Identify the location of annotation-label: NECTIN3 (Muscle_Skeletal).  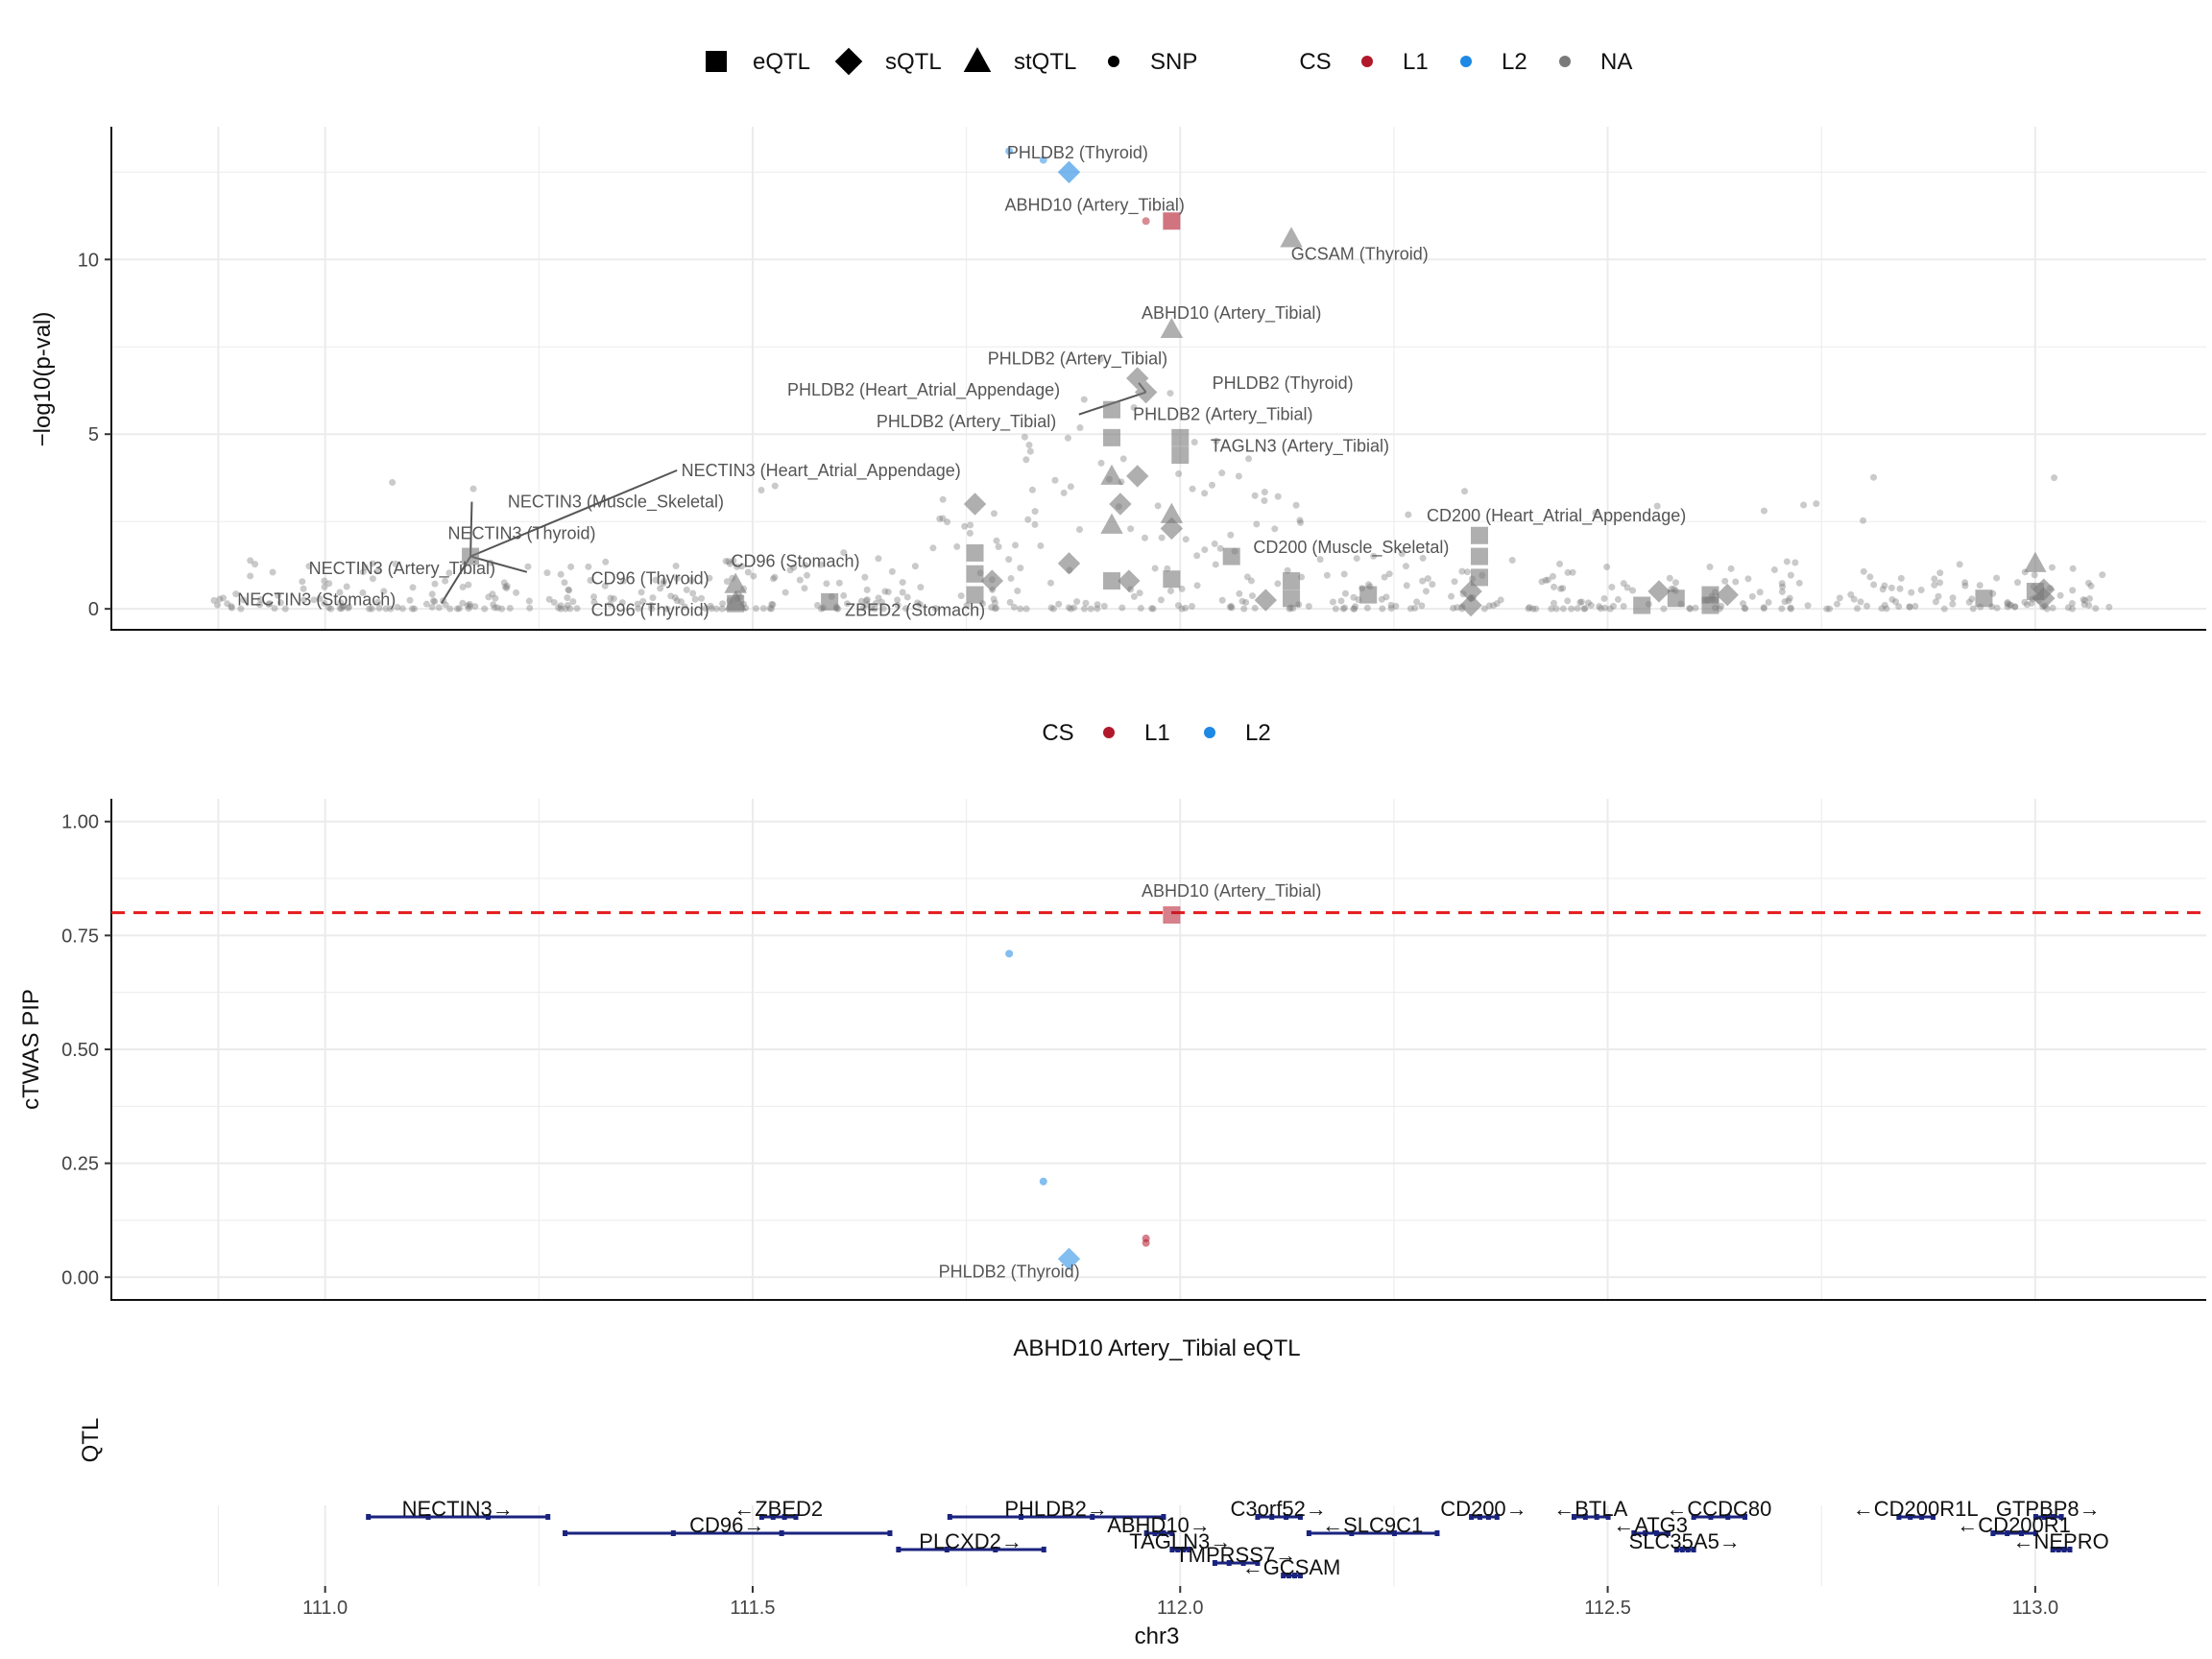
(616, 503).